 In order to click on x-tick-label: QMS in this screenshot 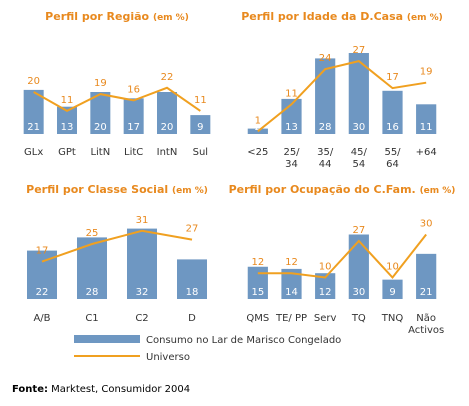, I will do `click(257, 318)`.